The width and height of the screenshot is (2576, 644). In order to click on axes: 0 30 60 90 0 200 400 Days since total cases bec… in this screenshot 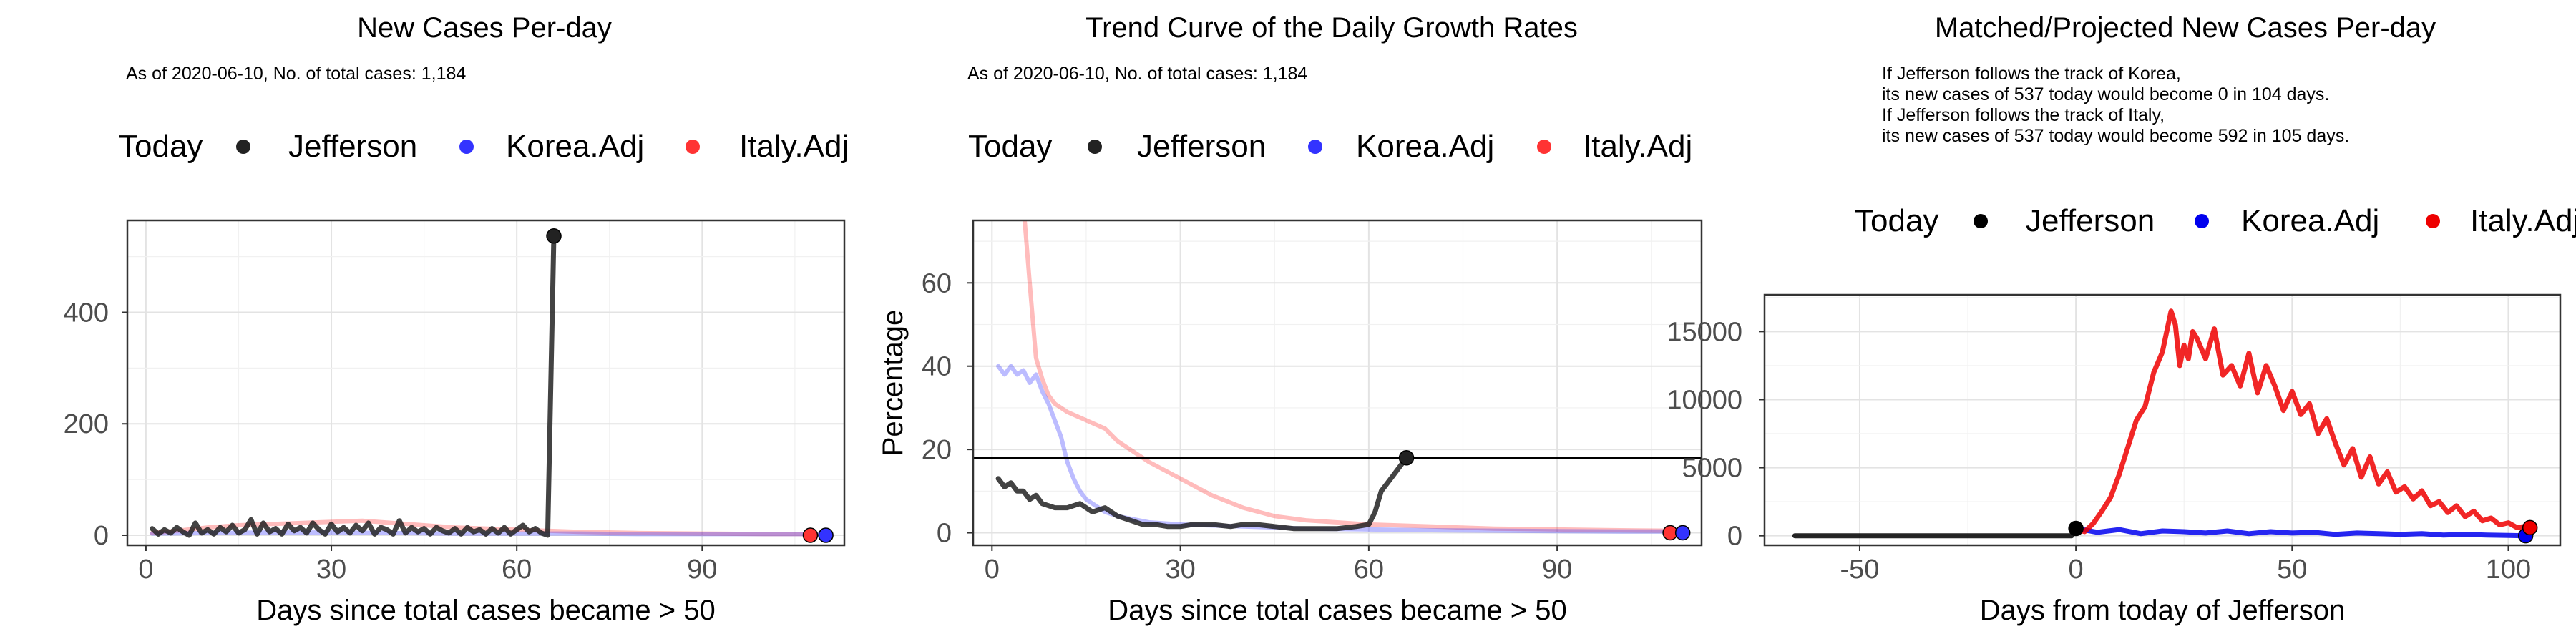, I will do `click(391, 462)`.